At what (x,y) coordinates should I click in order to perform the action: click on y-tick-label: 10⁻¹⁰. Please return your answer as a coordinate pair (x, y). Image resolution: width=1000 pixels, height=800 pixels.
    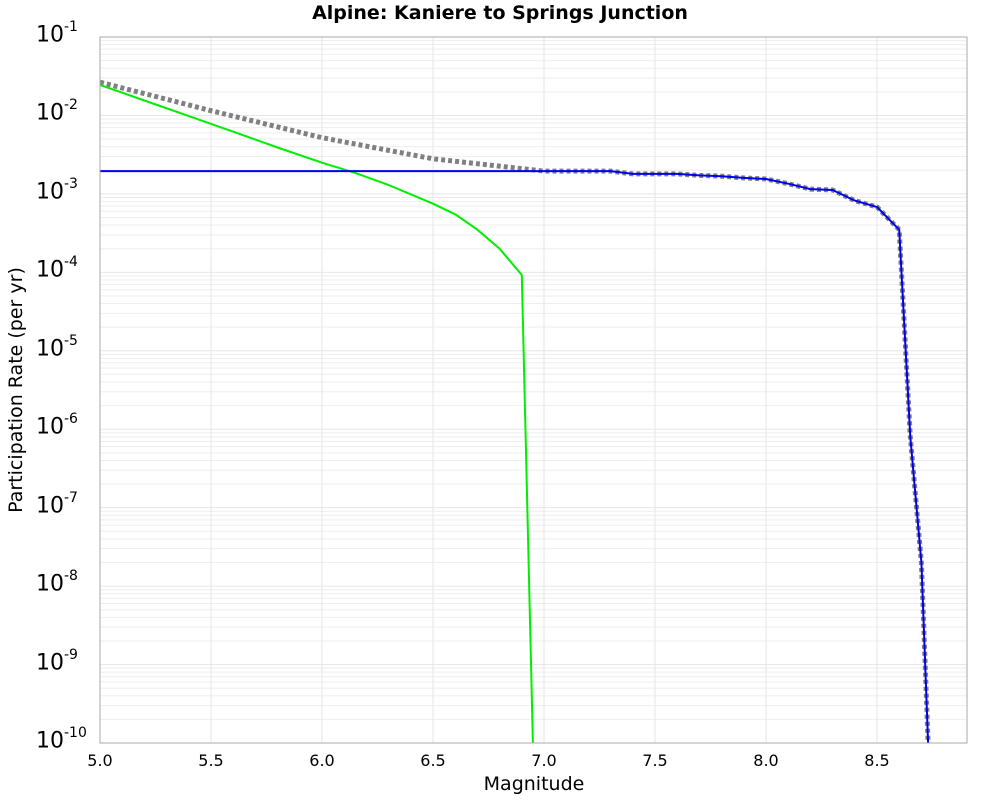
    Looking at the image, I should click on (61, 739).